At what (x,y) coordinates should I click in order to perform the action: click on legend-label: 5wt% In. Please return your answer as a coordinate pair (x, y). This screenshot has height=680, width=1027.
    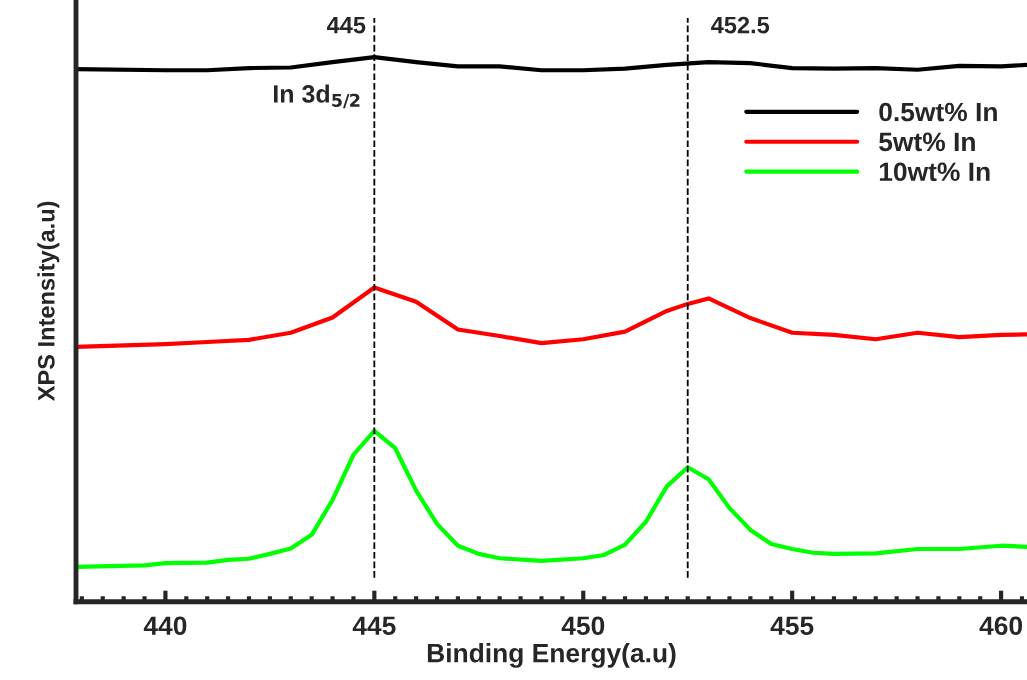
    Looking at the image, I should click on (927, 142).